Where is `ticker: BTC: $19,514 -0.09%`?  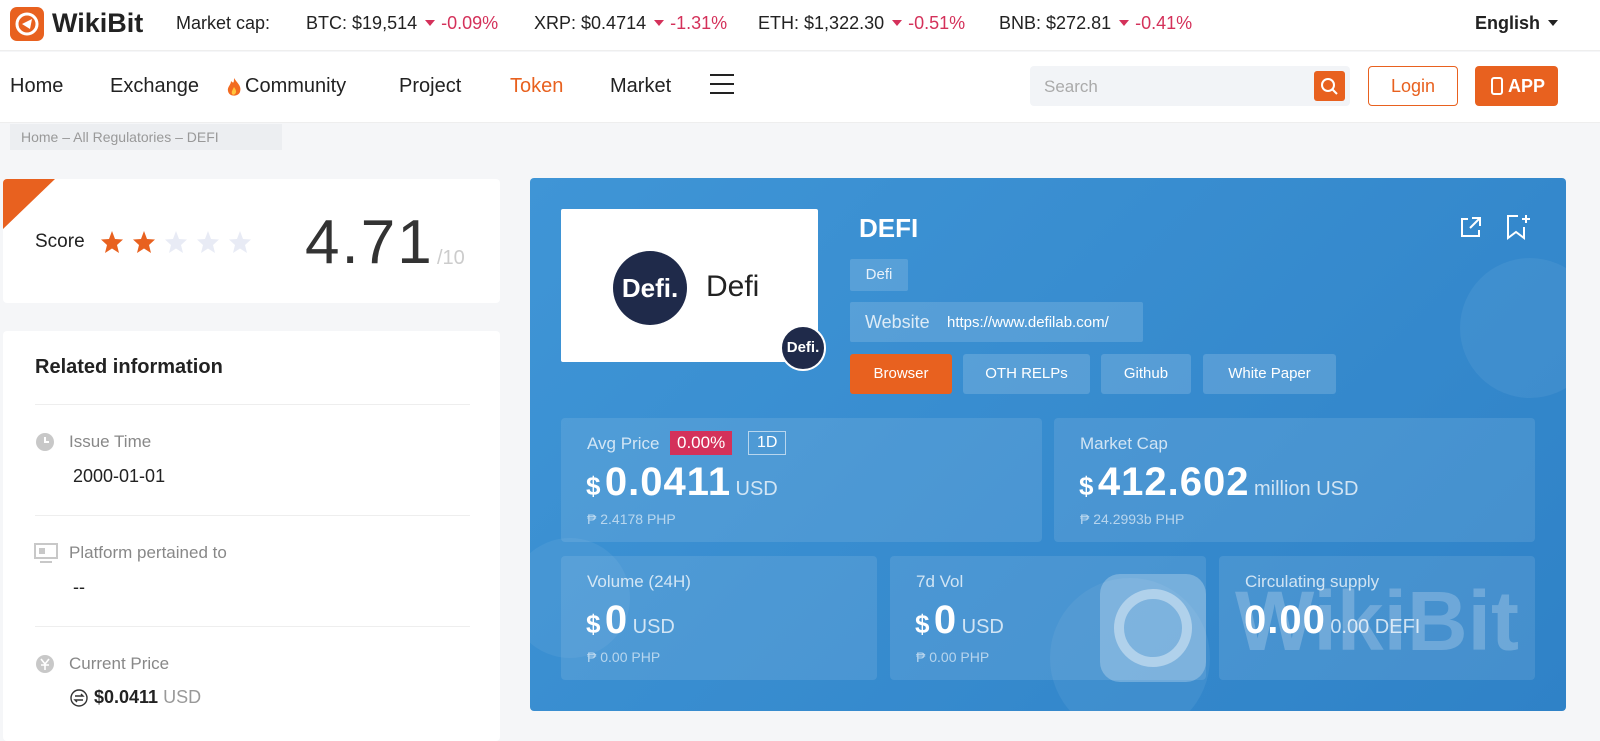
ticker: BTC: $19,514 -0.09% is located at coordinates (402, 23).